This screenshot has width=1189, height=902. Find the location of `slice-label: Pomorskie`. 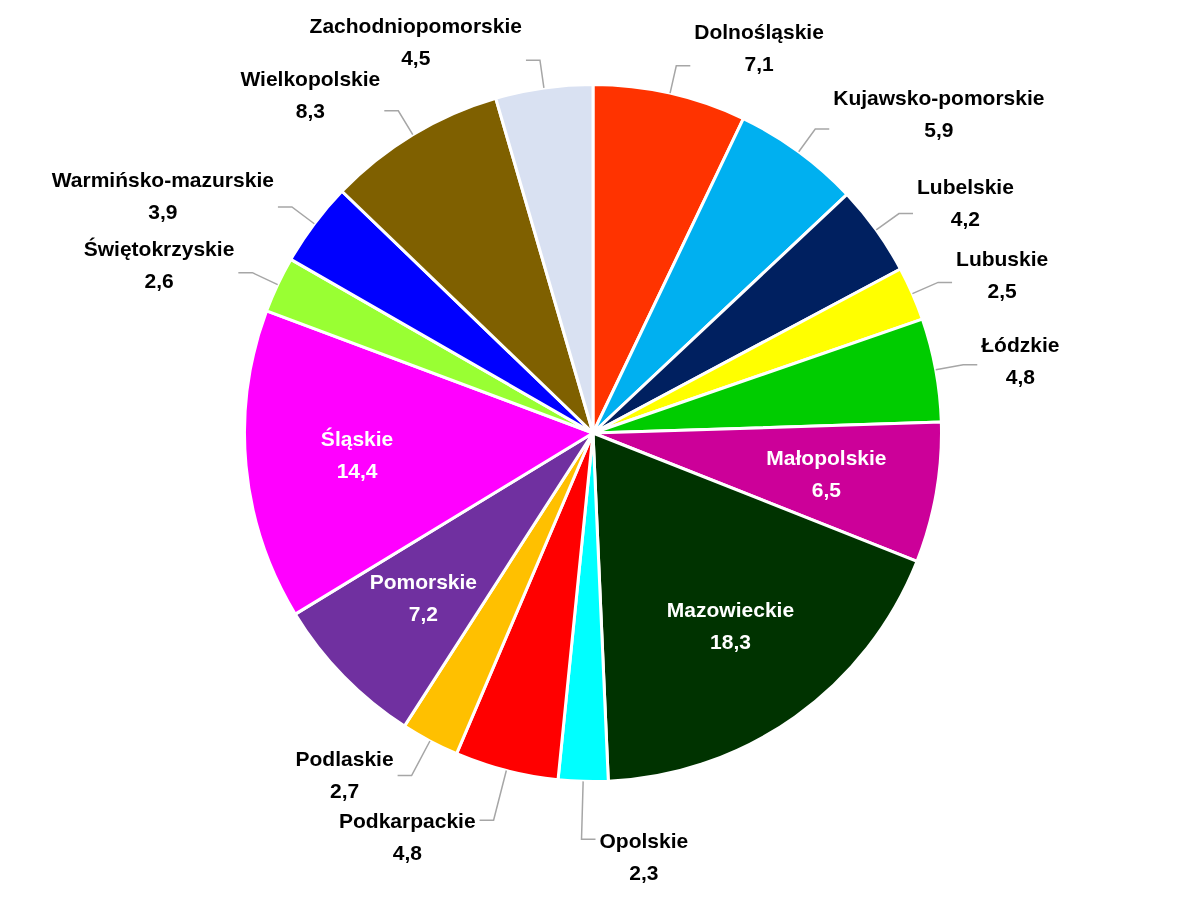

slice-label: Pomorskie is located at coordinates (423, 582).